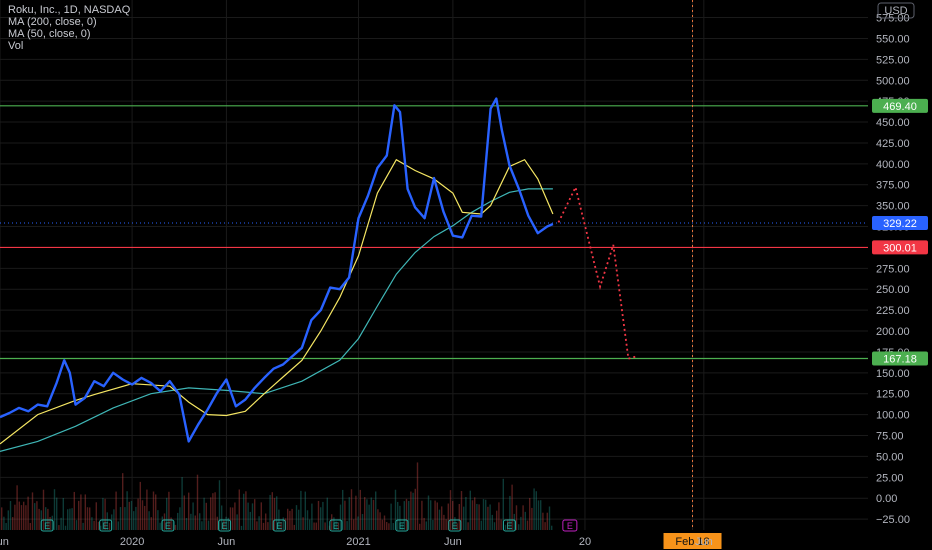 The image size is (932, 550). I want to click on level-tag: 300.01, so click(900, 248).